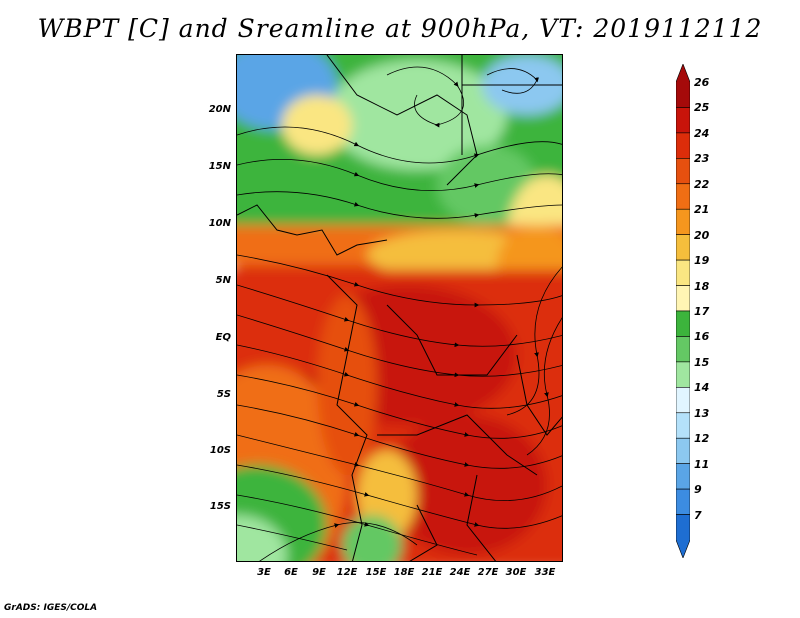  What do you see at coordinates (347, 572) in the screenshot?
I see `x-tick-label: 12E` at bounding box center [347, 572].